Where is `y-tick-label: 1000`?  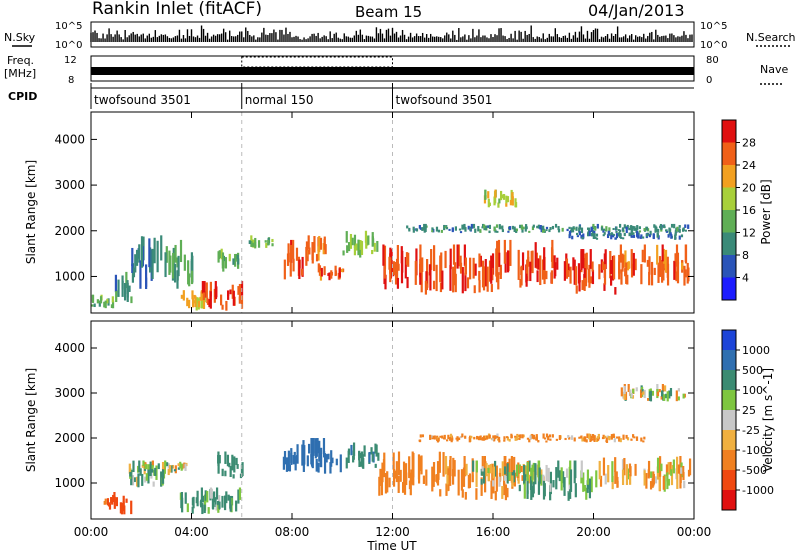
y-tick-label: 1000 is located at coordinates (69, 276).